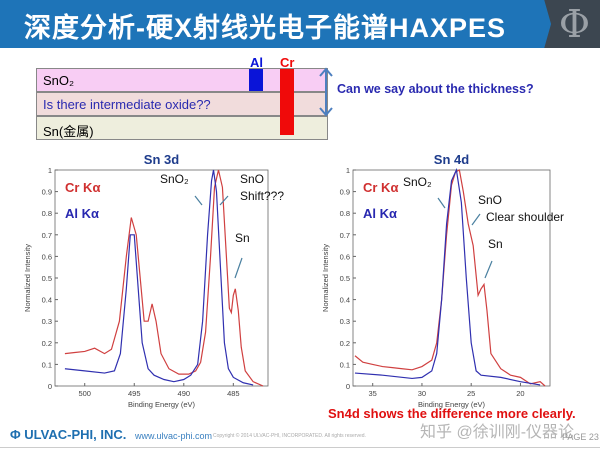 This screenshot has width=600, height=451. What do you see at coordinates (451, 159) in the screenshot?
I see `chart-title: Sn 4d` at bounding box center [451, 159].